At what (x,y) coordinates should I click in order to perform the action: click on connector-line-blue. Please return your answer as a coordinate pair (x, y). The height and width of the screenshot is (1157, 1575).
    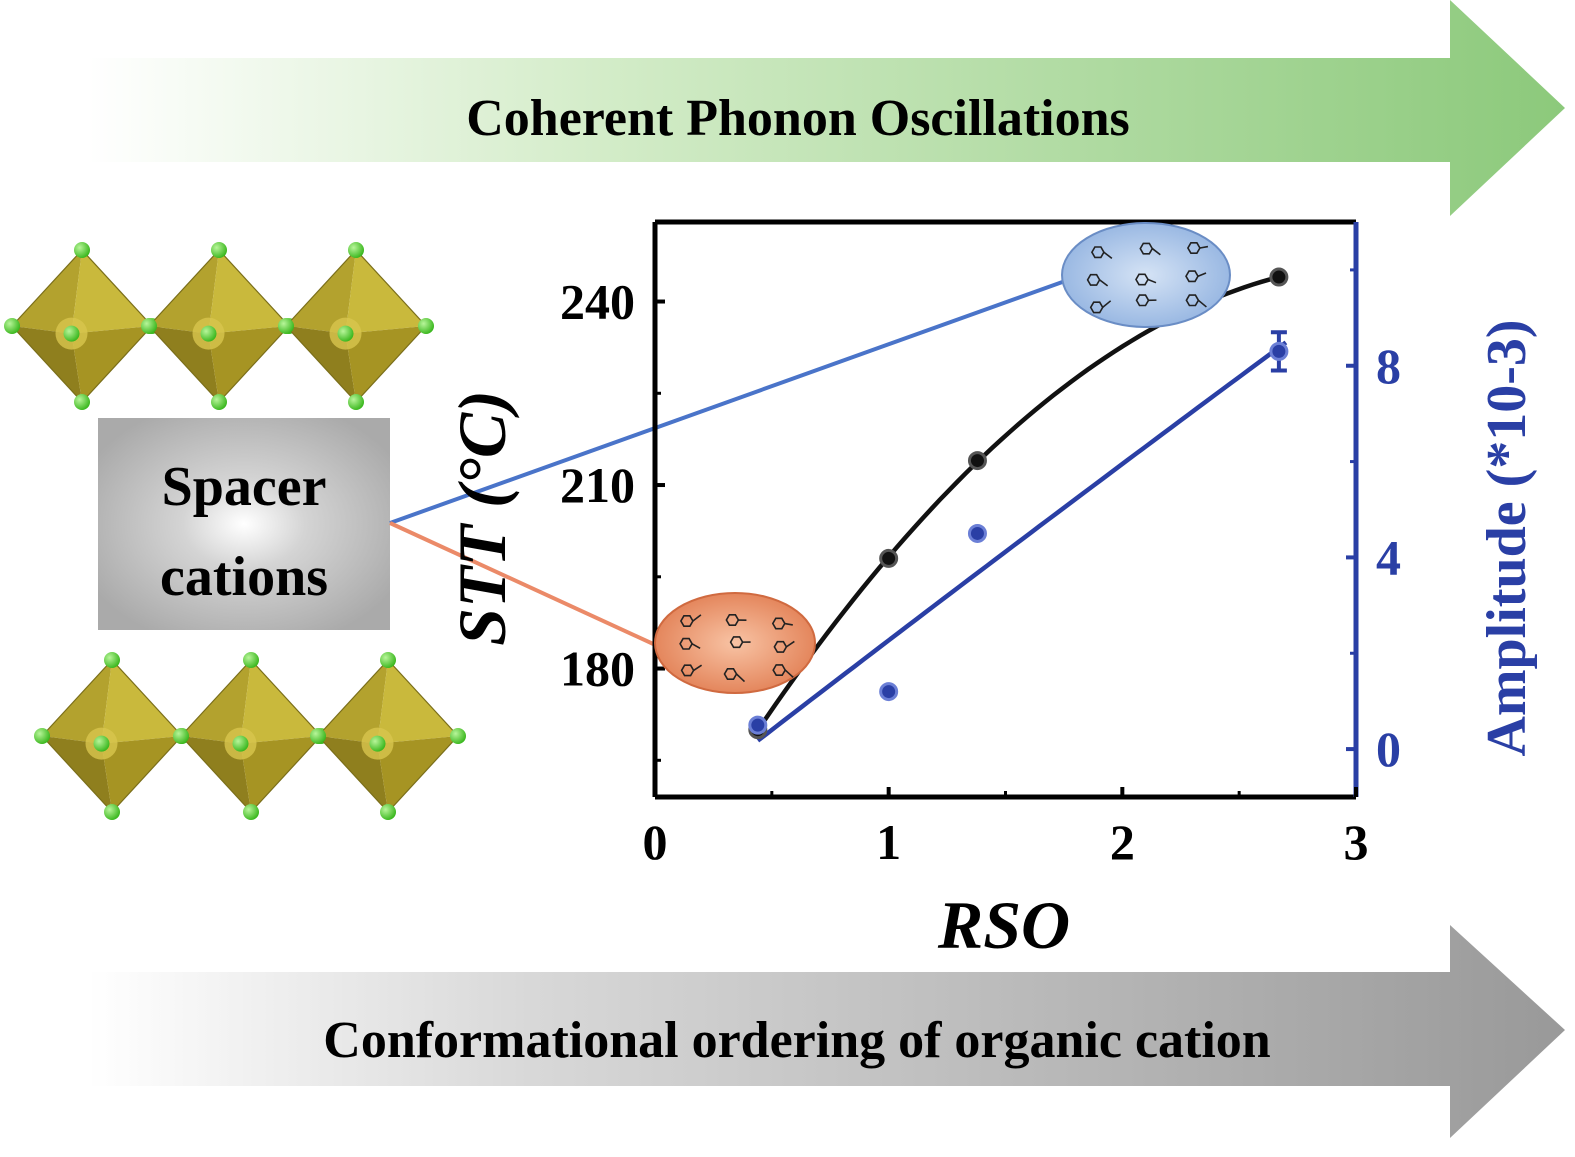
    Looking at the image, I should click on (729, 401).